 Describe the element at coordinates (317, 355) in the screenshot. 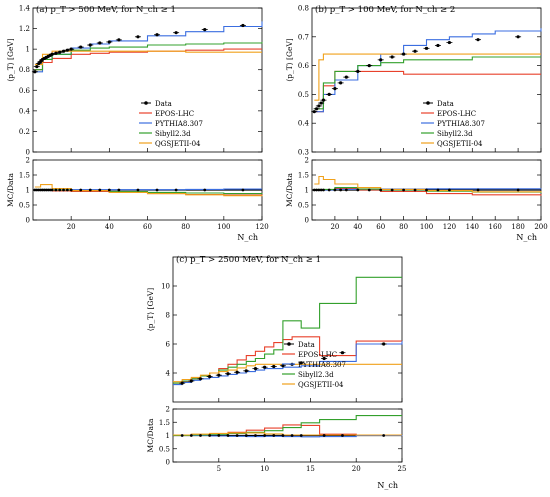

I see `legend-label: EPOS-LHC` at that location.